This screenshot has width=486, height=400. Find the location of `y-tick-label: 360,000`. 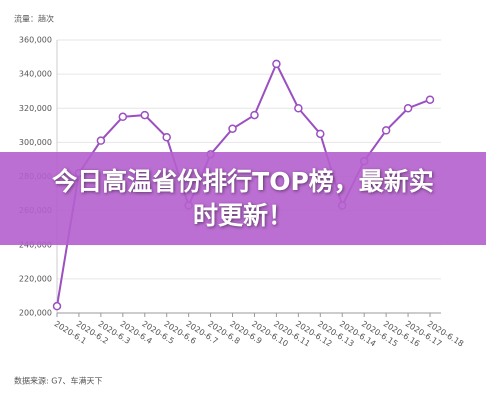

y-tick-label: 360,000 is located at coordinates (35, 40).